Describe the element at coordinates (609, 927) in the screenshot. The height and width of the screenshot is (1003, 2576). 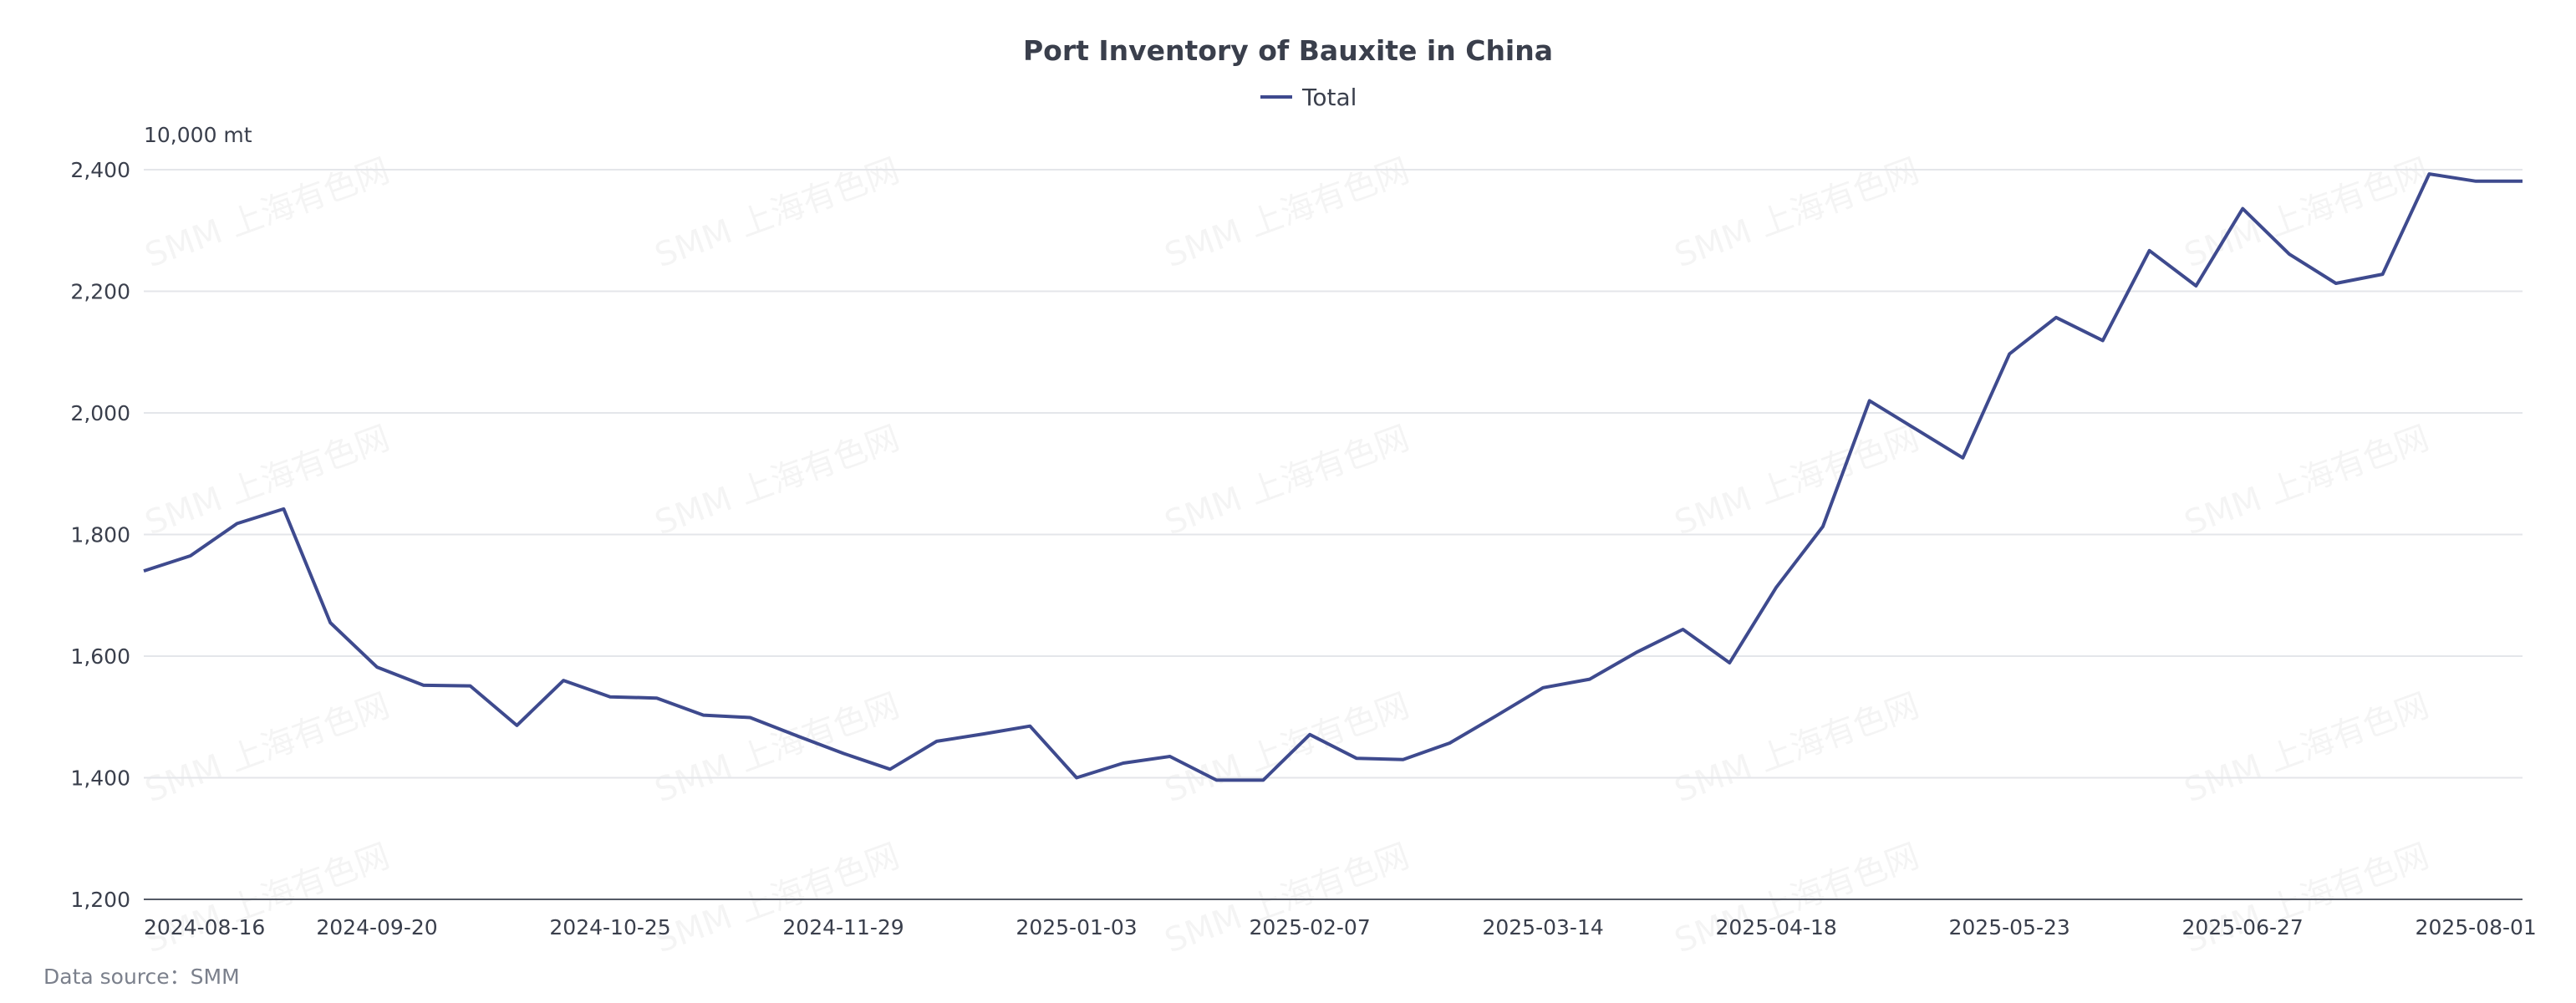
I see `x-tick-label: 2024-10-25` at that location.